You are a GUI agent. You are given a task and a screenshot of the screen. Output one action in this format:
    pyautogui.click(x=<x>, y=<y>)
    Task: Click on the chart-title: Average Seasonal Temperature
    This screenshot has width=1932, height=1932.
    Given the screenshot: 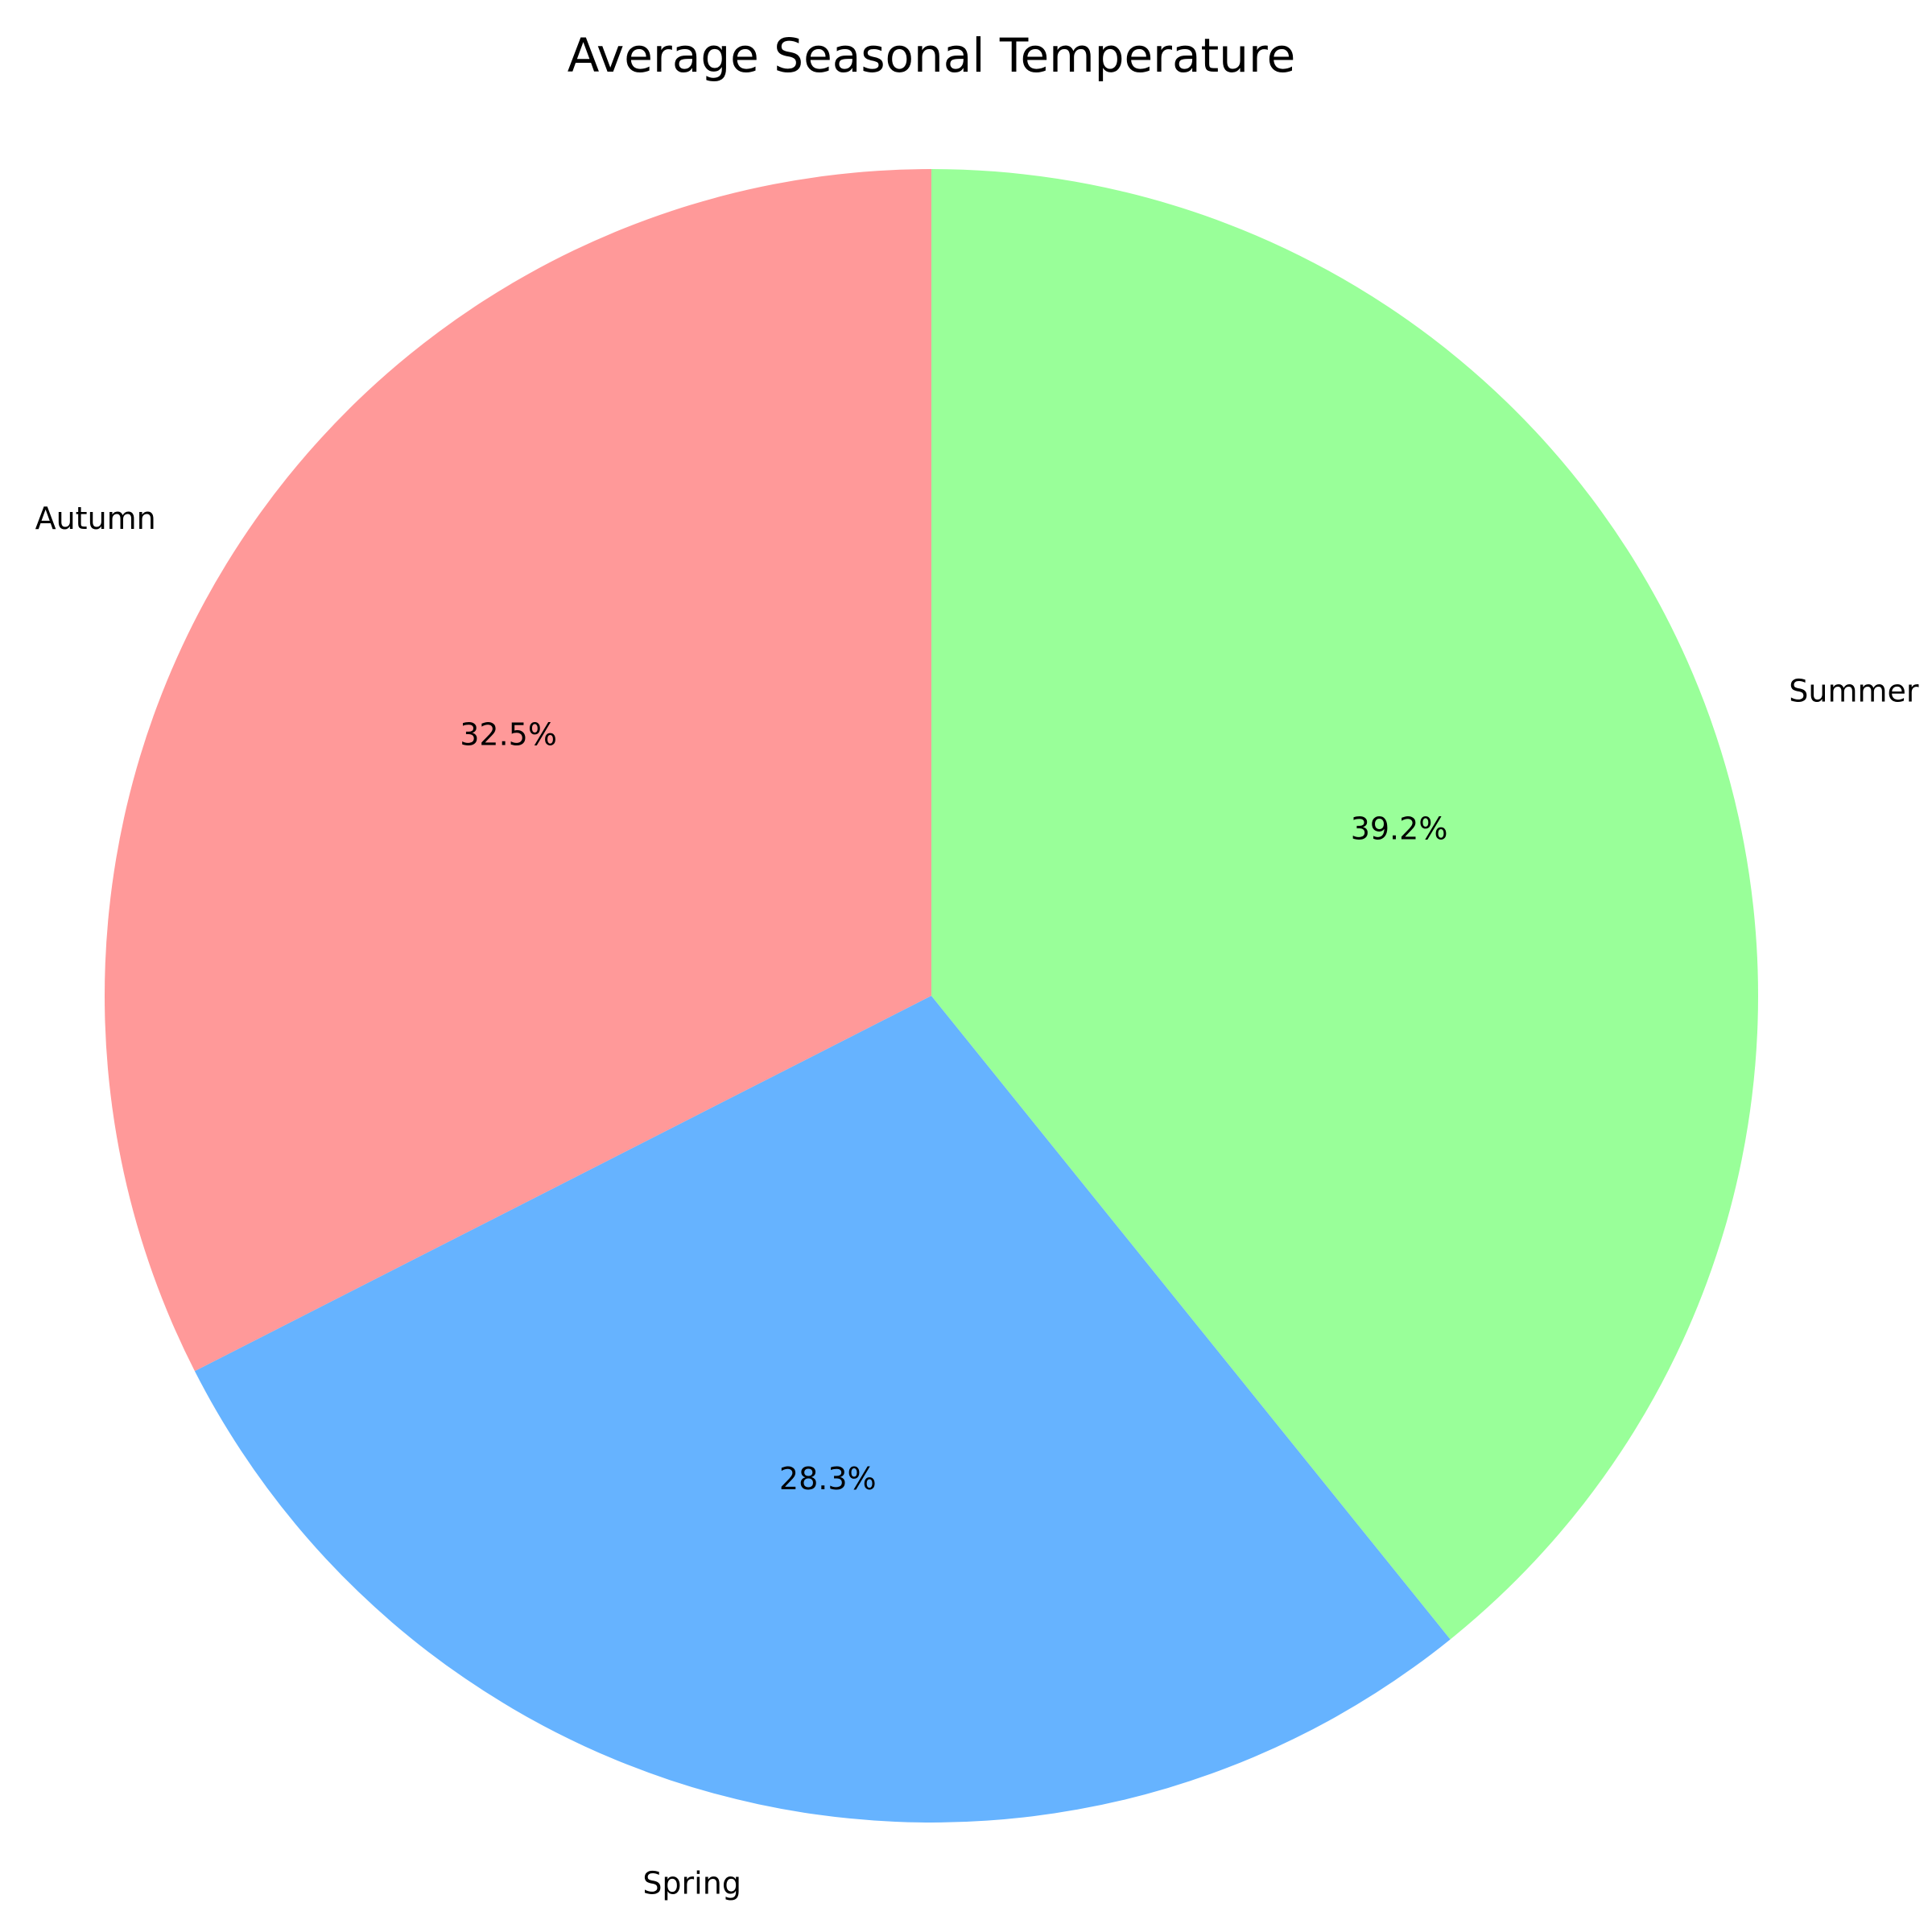 What is the action you would take?
    pyautogui.click(x=932, y=55)
    